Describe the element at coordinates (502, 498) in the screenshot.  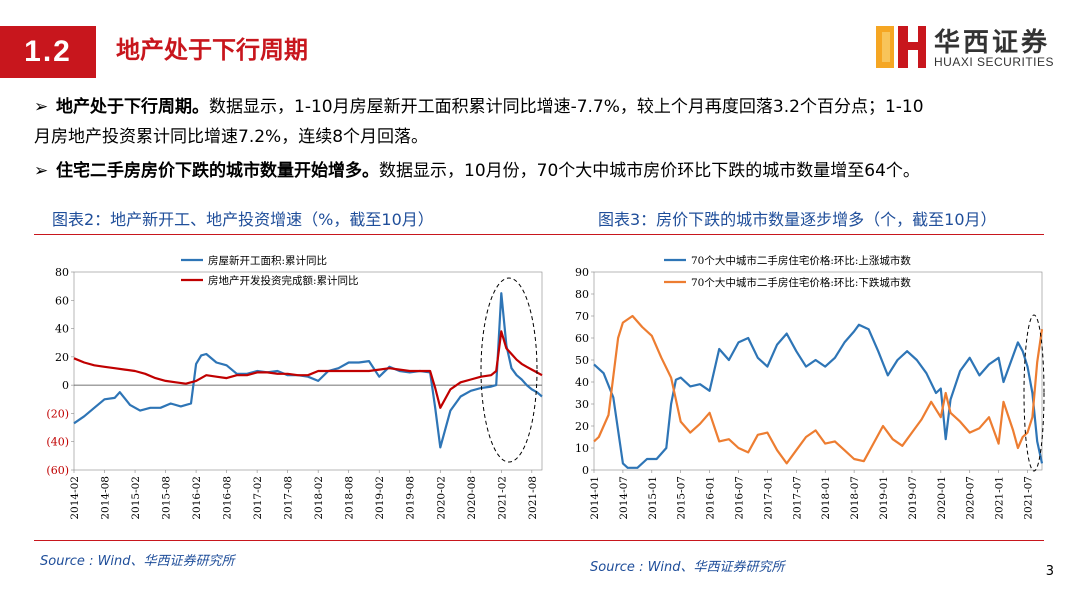
I see `x-tick-label: 2021-02` at that location.